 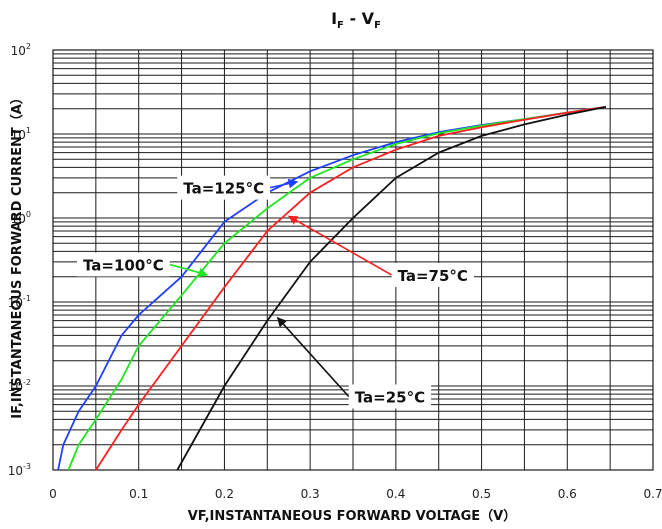 What do you see at coordinates (652, 494) in the screenshot?
I see `x-tick-label: 0.7` at bounding box center [652, 494].